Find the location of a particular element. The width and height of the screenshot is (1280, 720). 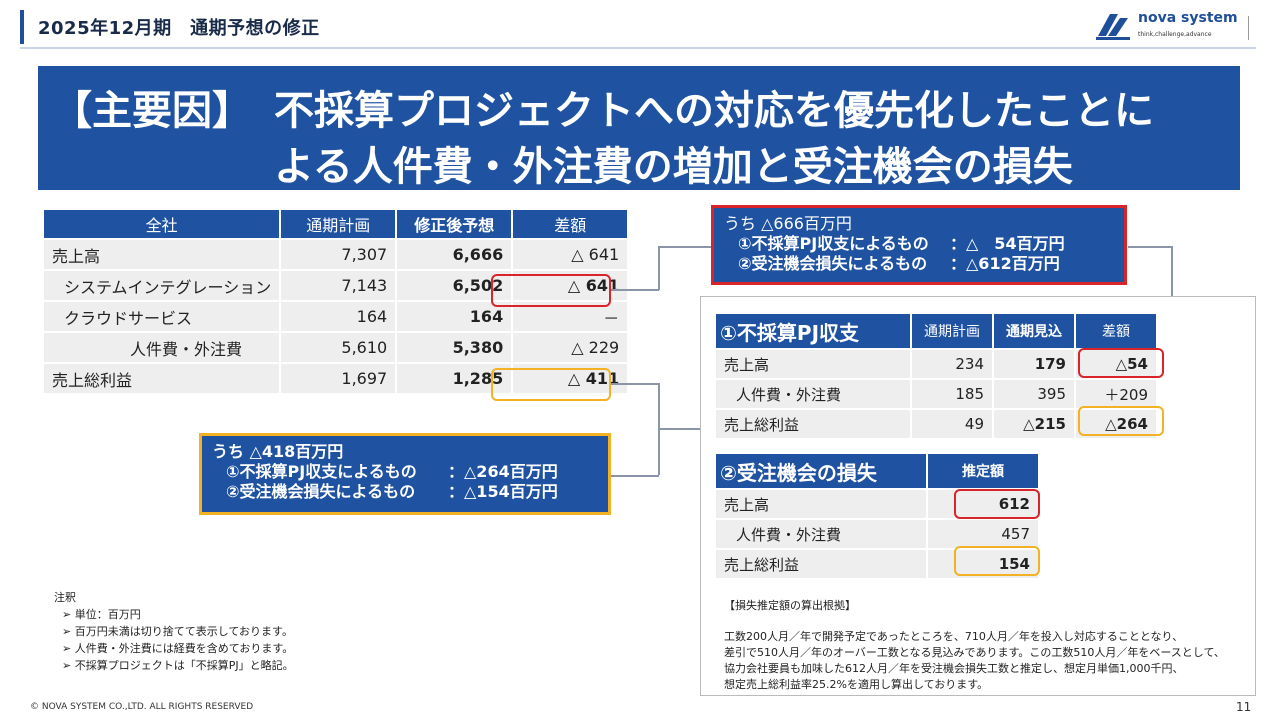

callout-title: うち △418百万円 is located at coordinates (278, 451).